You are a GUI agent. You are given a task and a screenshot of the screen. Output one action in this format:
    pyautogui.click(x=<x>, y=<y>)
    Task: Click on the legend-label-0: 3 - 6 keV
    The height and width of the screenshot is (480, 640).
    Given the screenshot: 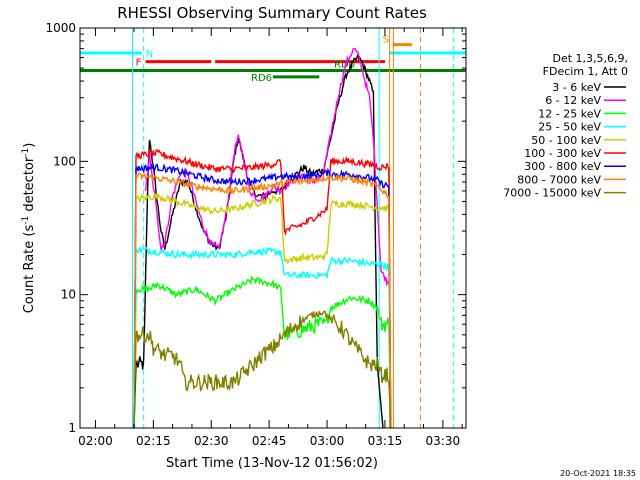 What is the action you would take?
    pyautogui.click(x=576, y=87)
    